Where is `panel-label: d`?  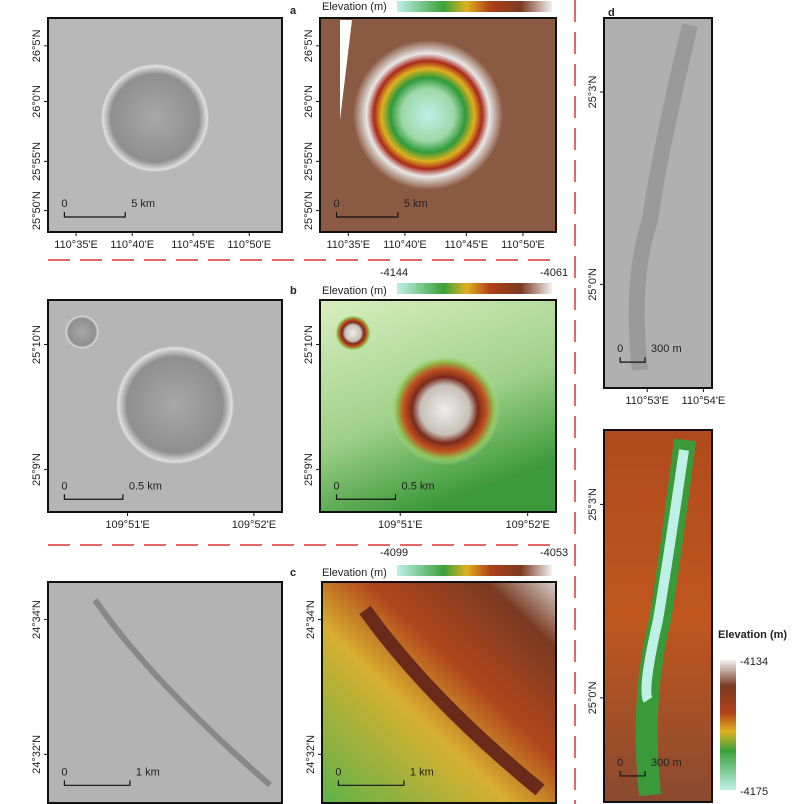 panel-label: d is located at coordinates (611, 13).